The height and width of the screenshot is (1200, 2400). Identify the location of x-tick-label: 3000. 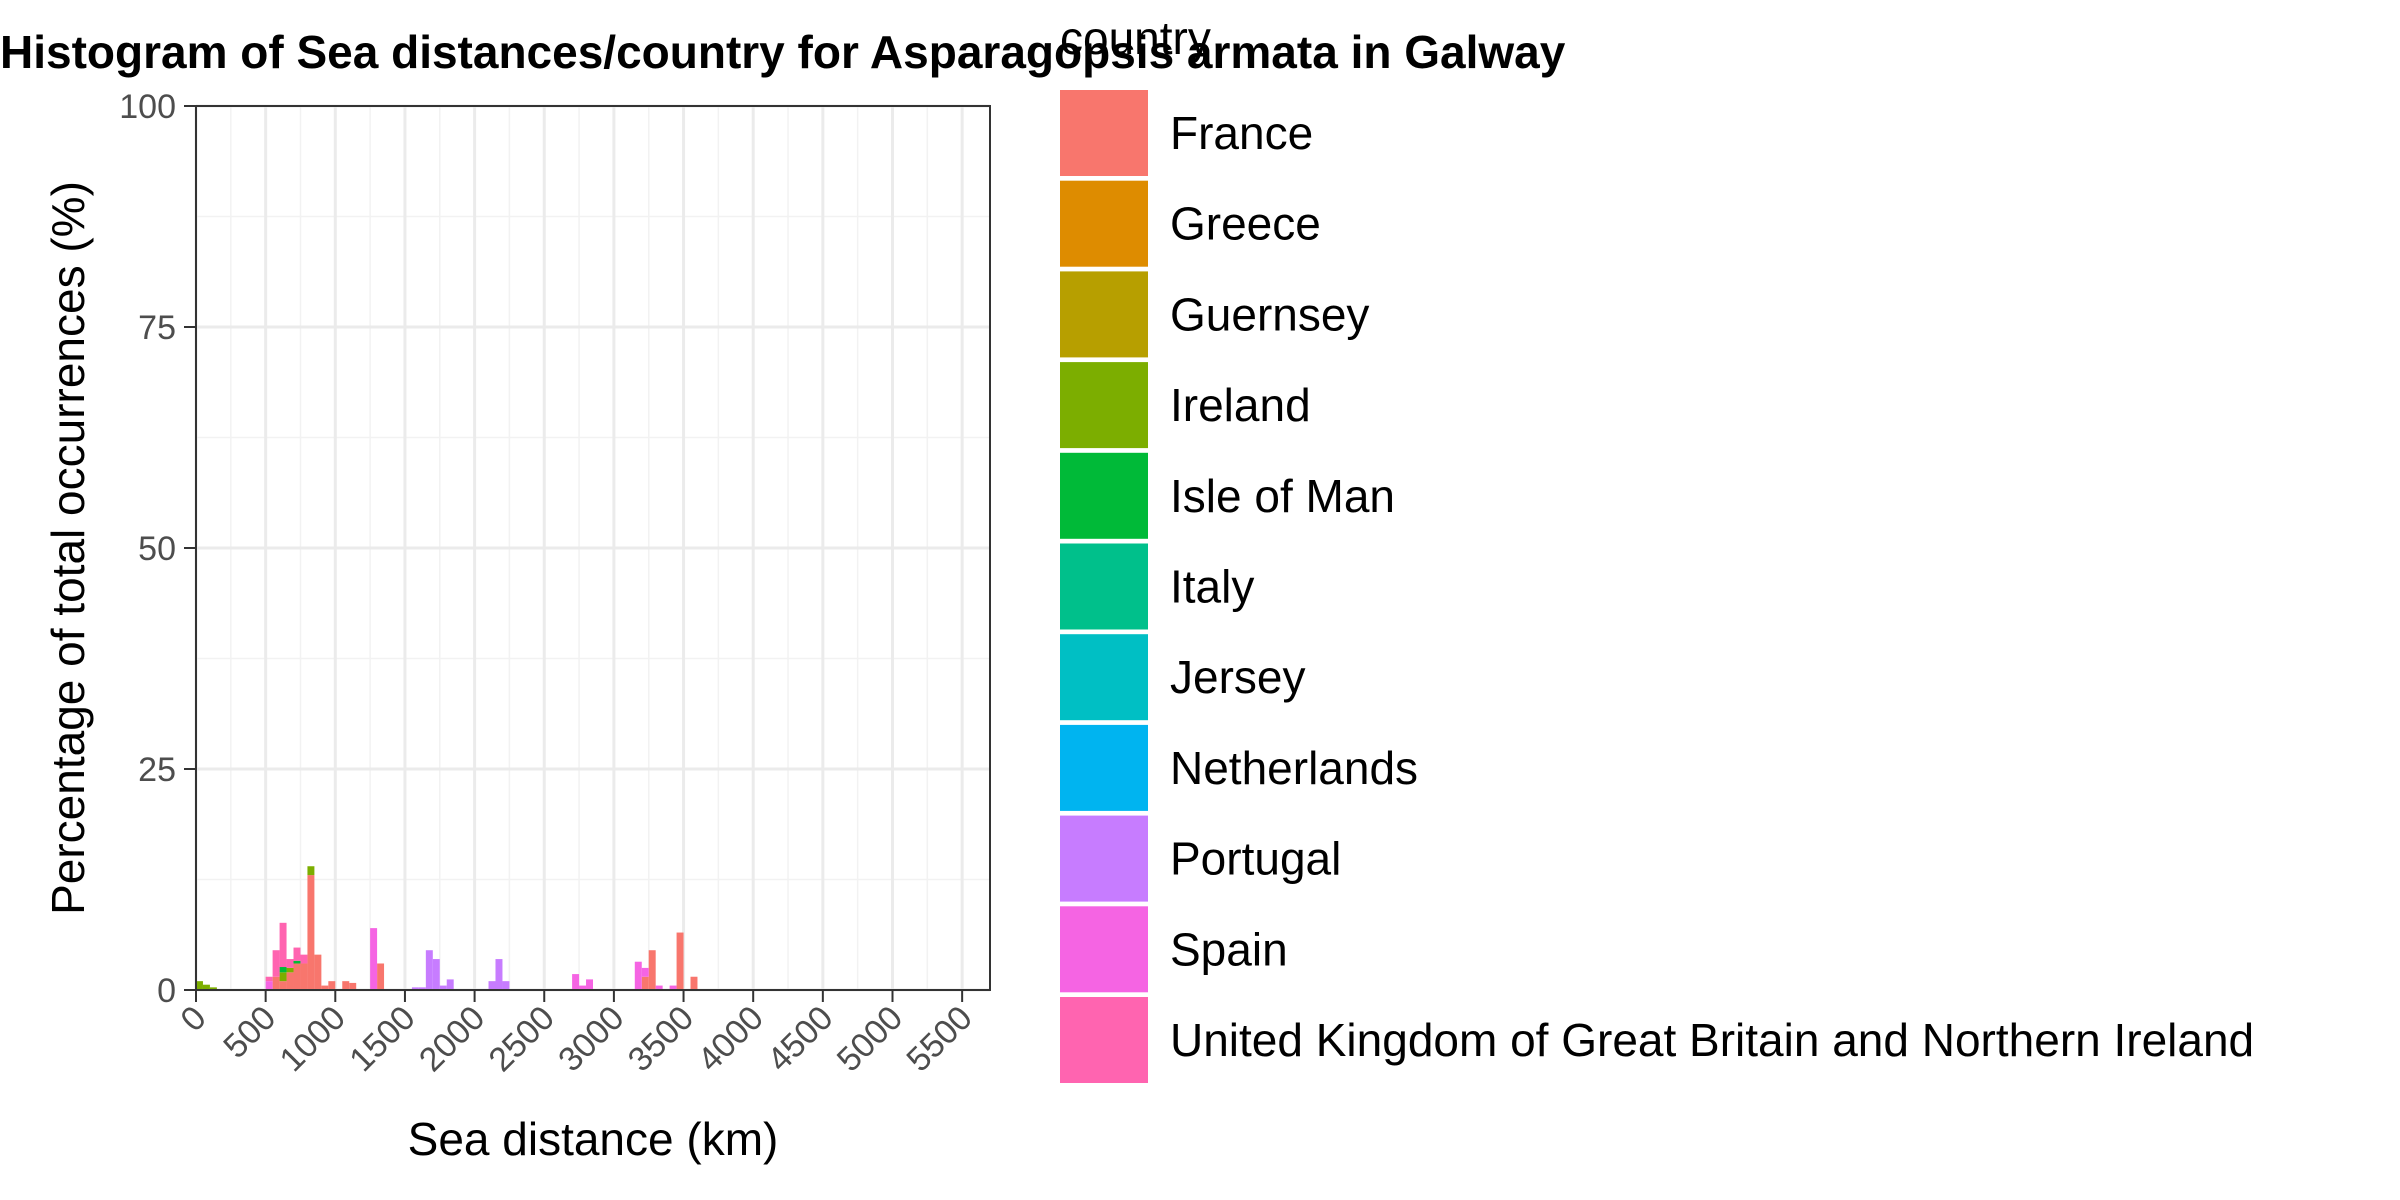
(591, 1039).